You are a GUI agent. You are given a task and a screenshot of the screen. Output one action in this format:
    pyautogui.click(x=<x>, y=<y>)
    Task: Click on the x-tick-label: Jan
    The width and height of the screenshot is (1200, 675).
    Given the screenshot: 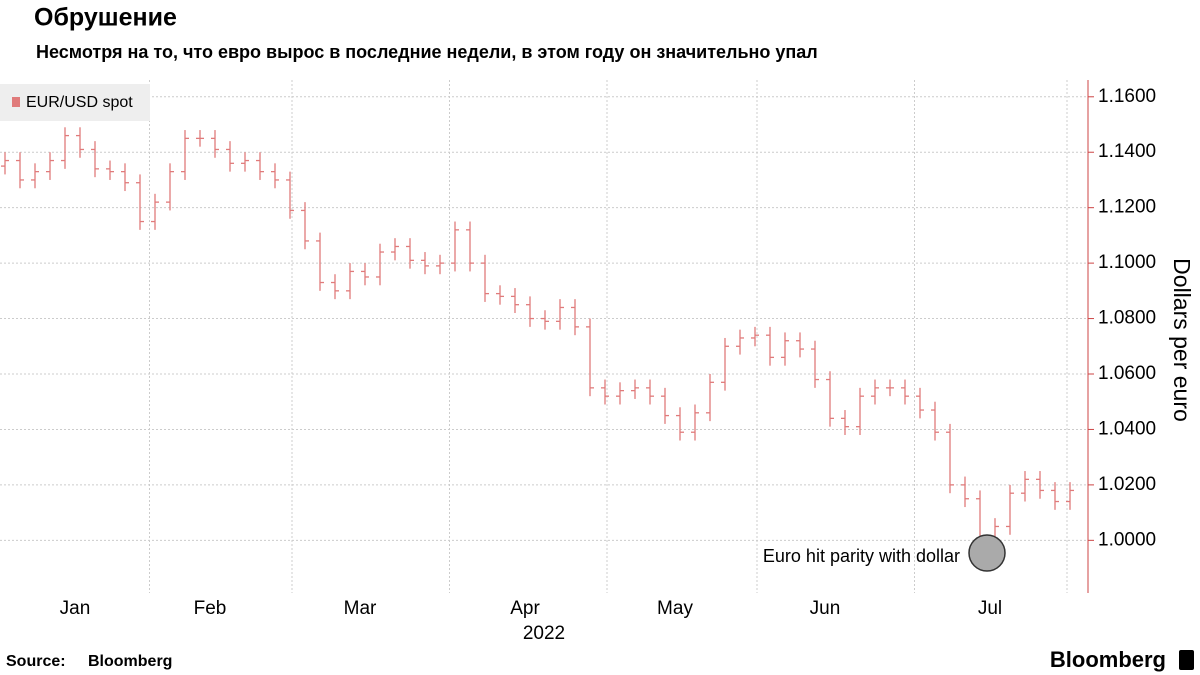 What is the action you would take?
    pyautogui.click(x=75, y=608)
    